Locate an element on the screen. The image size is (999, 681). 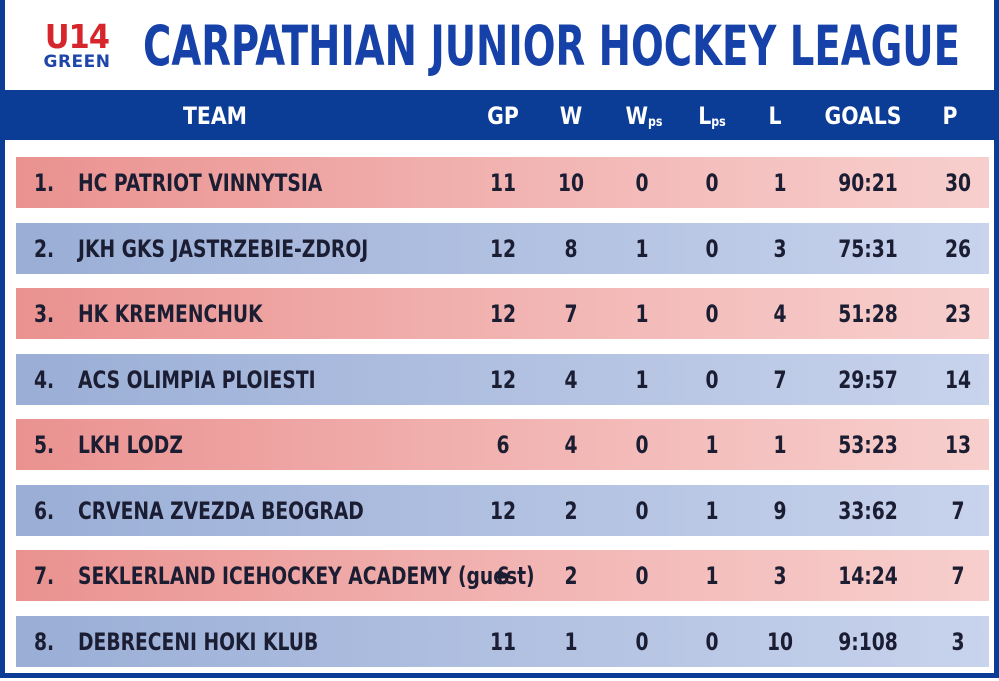
points: 14 is located at coordinates (958, 379).